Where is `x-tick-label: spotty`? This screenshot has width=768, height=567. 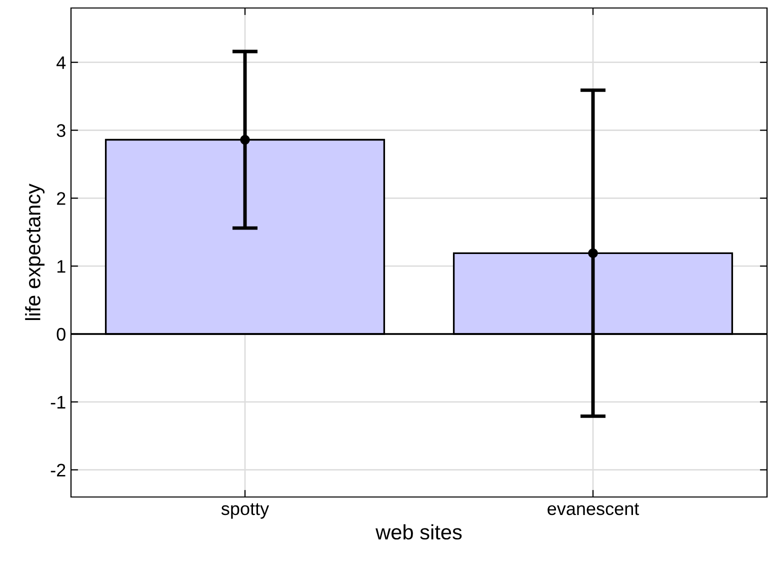 x-tick-label: spotty is located at coordinates (245, 511).